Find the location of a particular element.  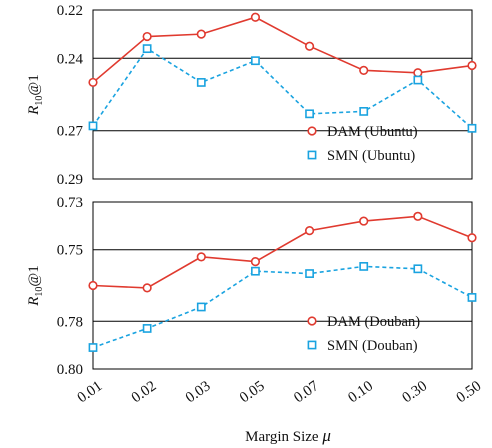

top-y-tick-labels: 0.22 0.24 0.27 0.29 is located at coordinates (70, 95).